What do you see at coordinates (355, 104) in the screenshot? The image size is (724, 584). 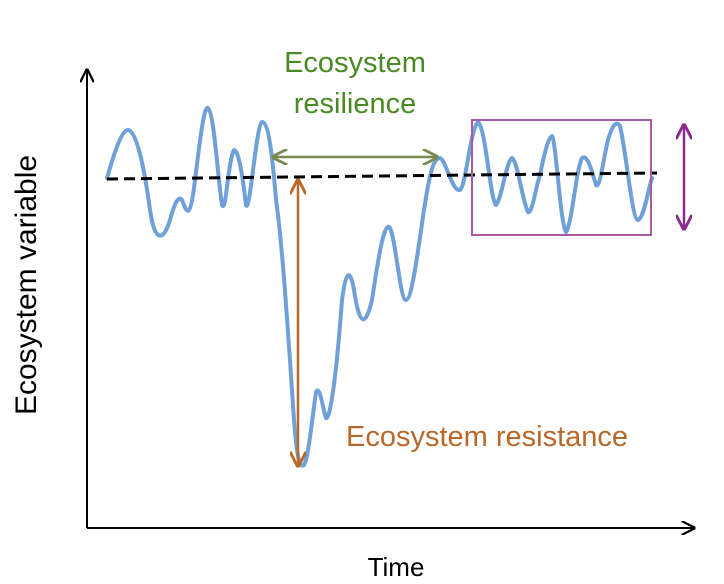 I see `resilience-label-line2: resilience` at bounding box center [355, 104].